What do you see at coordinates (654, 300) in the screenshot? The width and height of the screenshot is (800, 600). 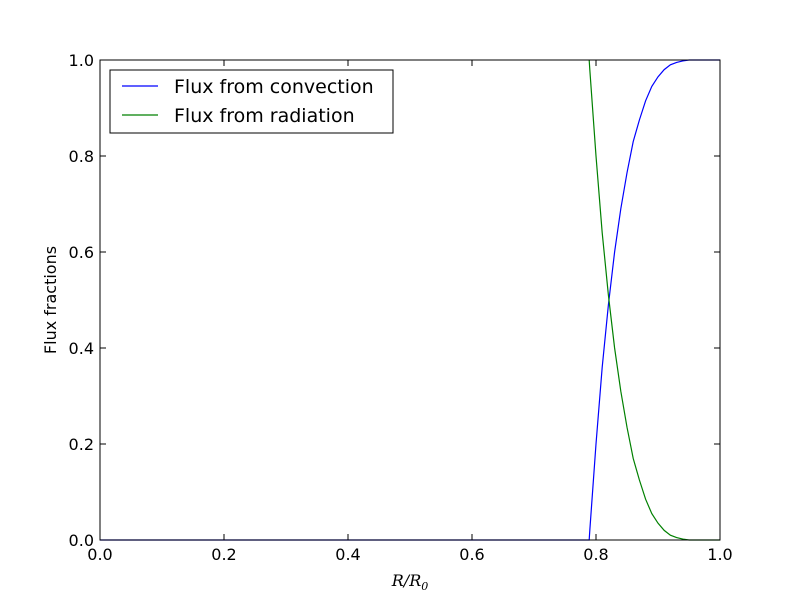 I see `series-line-radiation` at bounding box center [654, 300].